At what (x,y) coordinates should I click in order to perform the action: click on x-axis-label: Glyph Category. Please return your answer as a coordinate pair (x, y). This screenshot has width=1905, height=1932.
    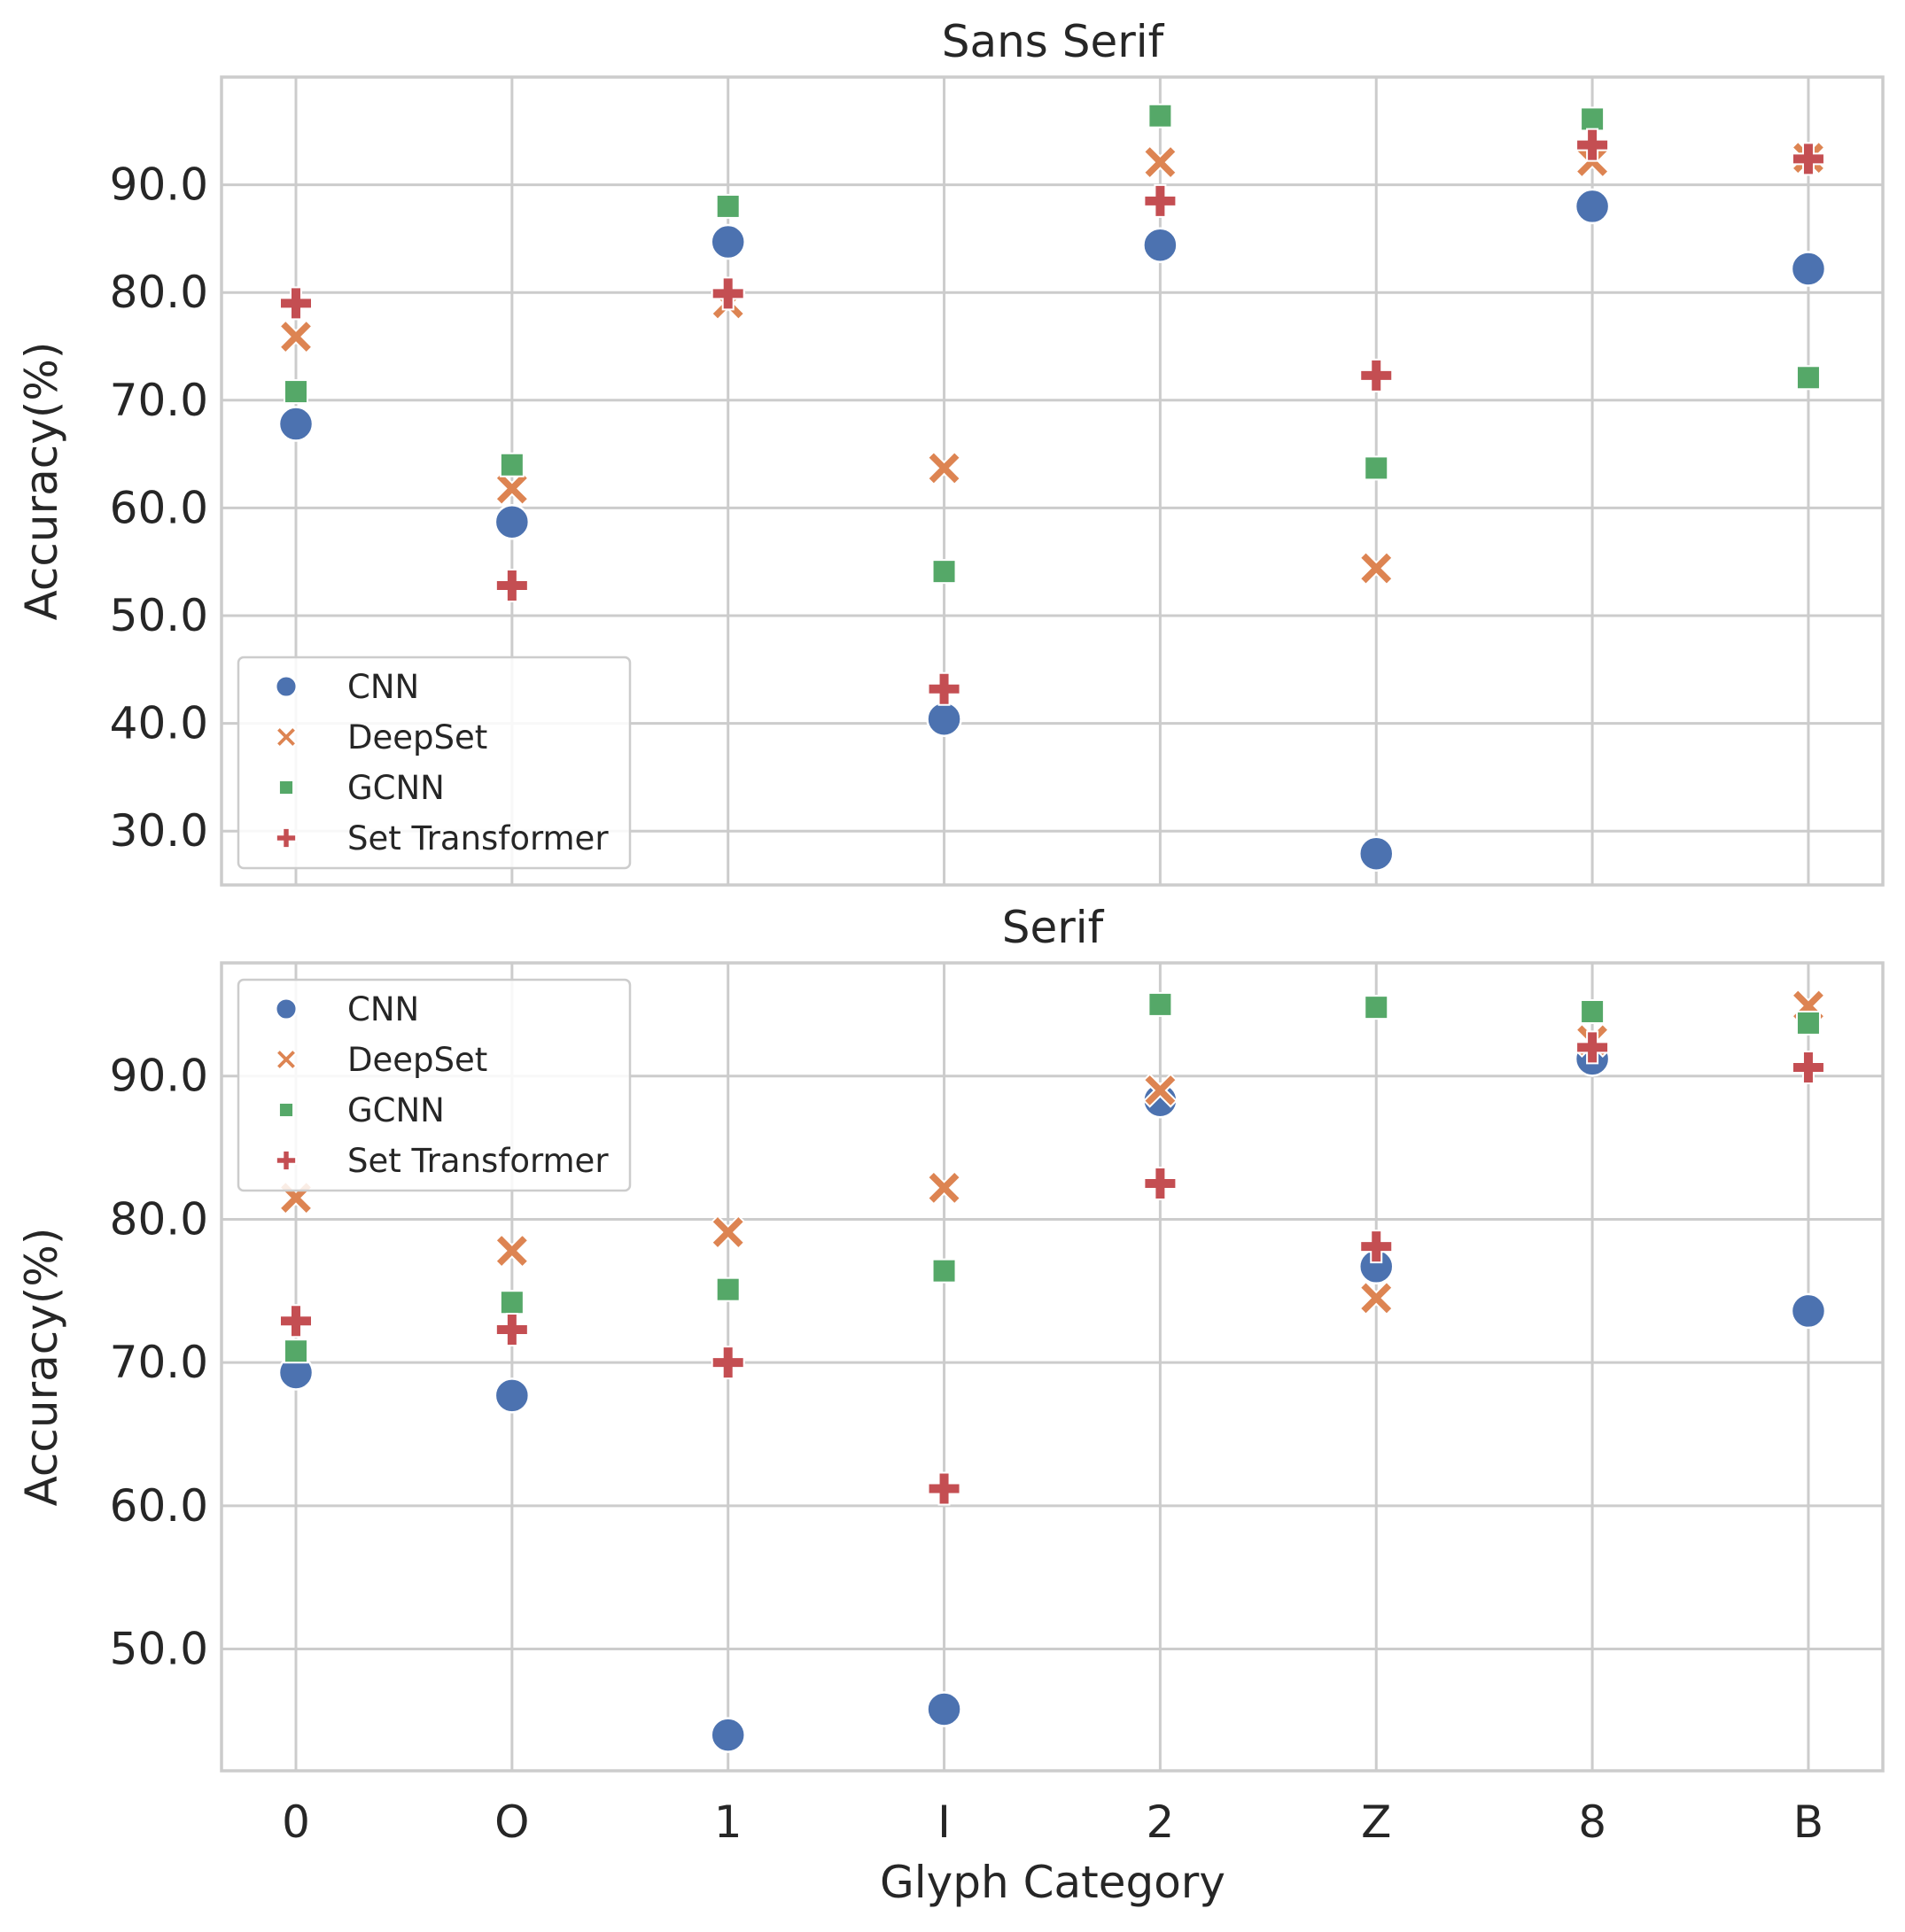
    Looking at the image, I should click on (1052, 1882).